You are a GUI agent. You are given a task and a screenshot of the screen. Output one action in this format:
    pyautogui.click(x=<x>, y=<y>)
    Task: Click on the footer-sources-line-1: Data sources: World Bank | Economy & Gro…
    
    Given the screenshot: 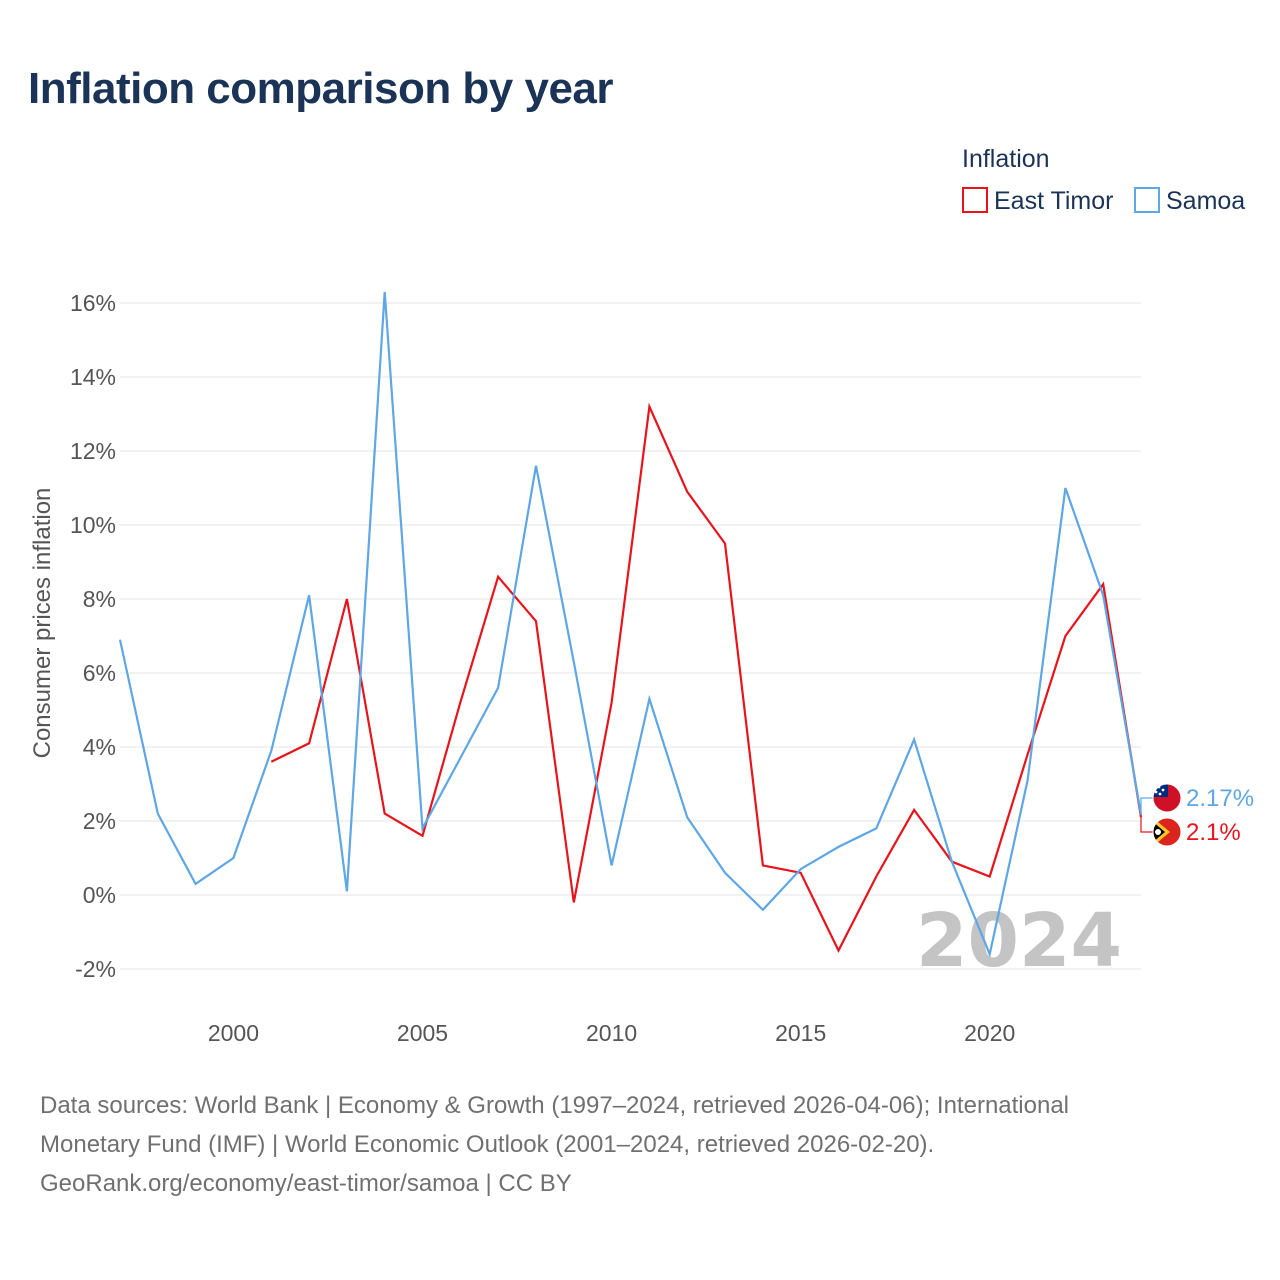 What is the action you would take?
    pyautogui.click(x=555, y=1105)
    